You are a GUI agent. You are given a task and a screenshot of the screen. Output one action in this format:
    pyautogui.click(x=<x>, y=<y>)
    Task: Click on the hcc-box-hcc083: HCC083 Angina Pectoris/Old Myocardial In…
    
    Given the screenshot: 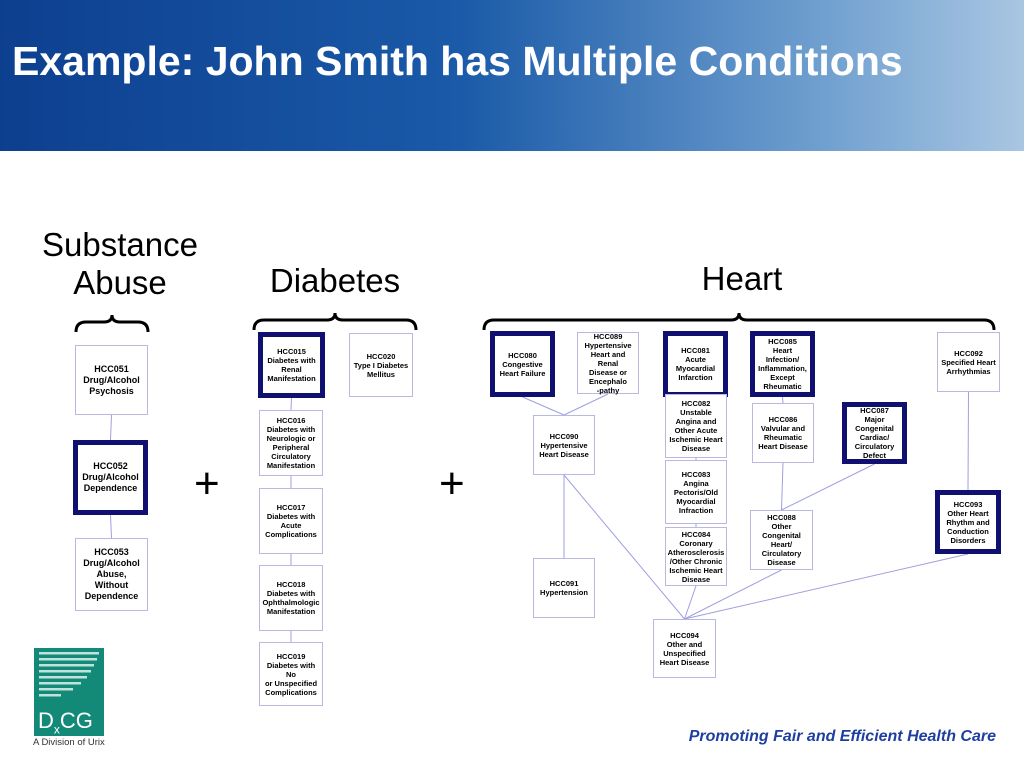 What is the action you would take?
    pyautogui.click(x=696, y=492)
    